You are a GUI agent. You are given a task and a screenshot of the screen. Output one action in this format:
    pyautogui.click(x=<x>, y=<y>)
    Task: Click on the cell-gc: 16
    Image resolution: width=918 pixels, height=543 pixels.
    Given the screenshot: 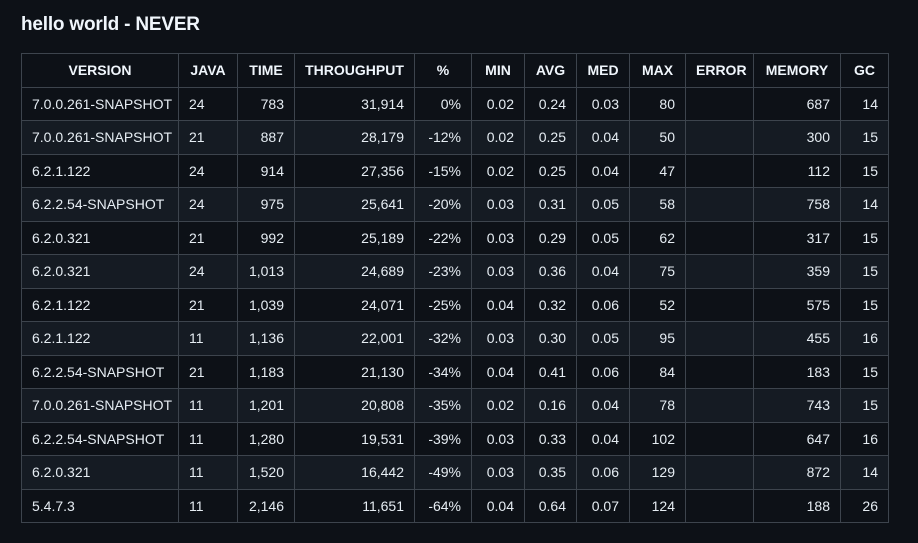 What is the action you would take?
    pyautogui.click(x=864, y=438)
    